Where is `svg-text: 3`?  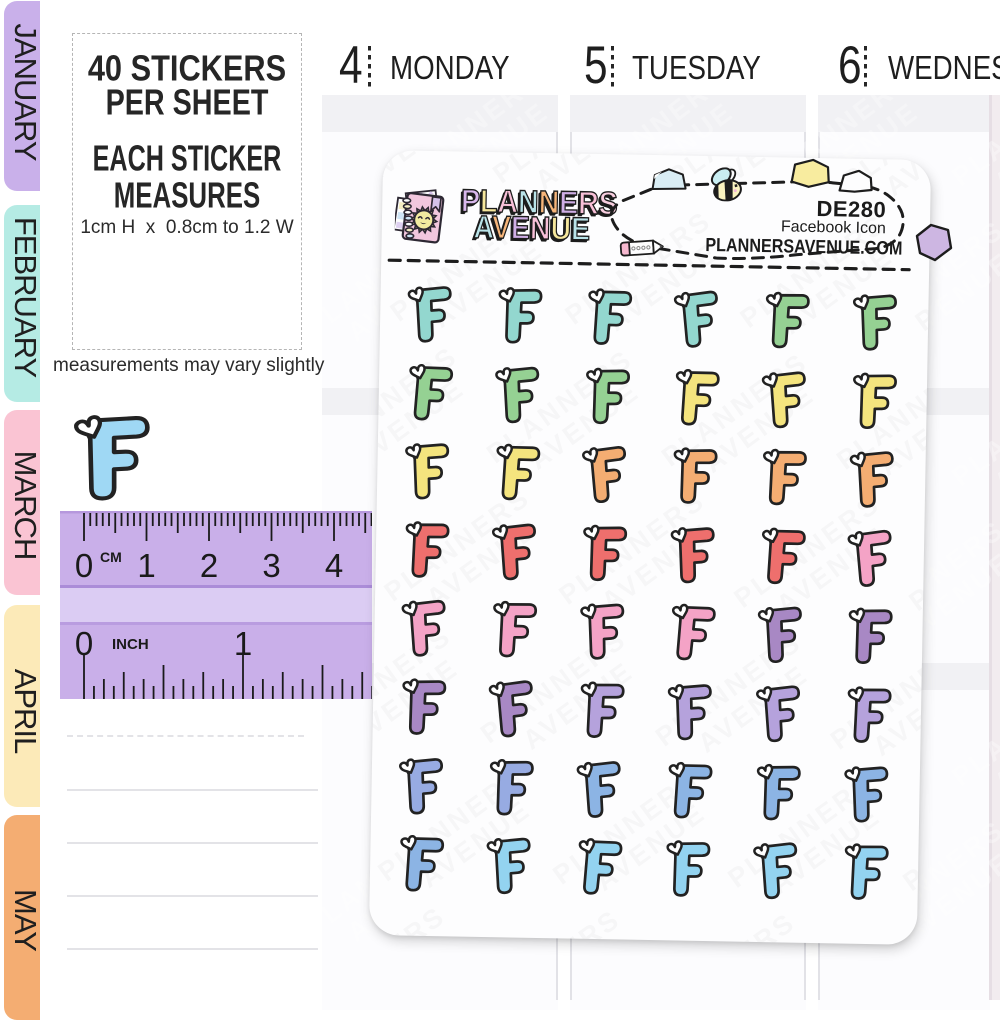
svg-text: 3 is located at coordinates (271, 565).